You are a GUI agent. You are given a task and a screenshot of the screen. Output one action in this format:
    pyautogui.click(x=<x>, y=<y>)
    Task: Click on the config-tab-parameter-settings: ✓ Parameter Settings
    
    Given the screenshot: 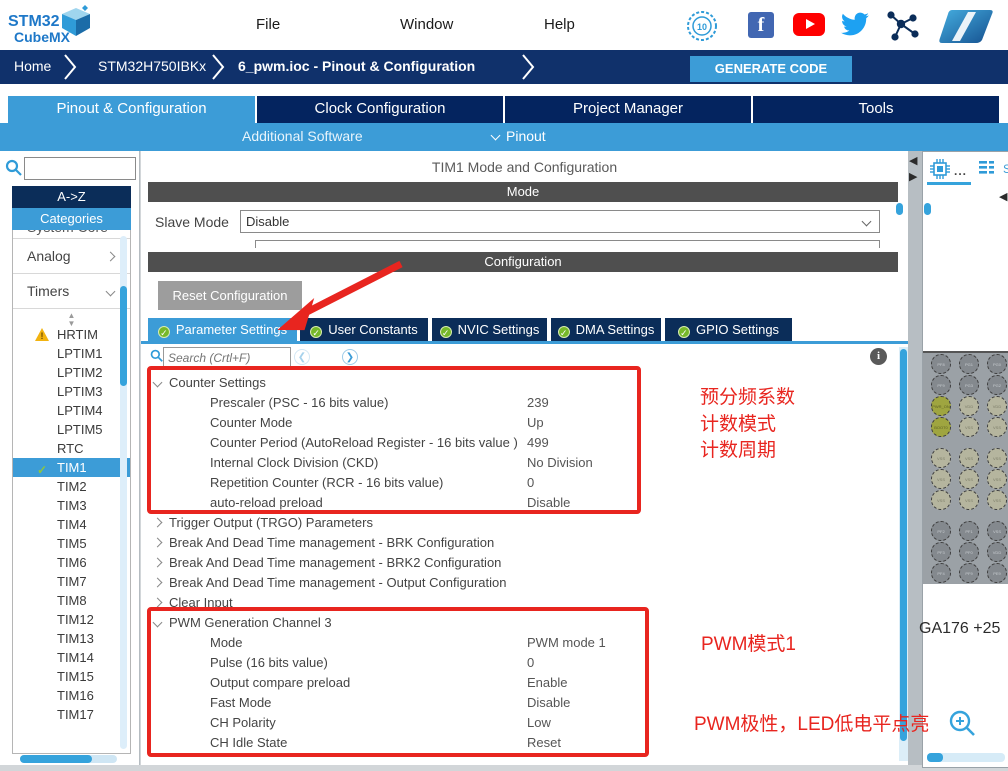 What is the action you would take?
    pyautogui.click(x=222, y=329)
    